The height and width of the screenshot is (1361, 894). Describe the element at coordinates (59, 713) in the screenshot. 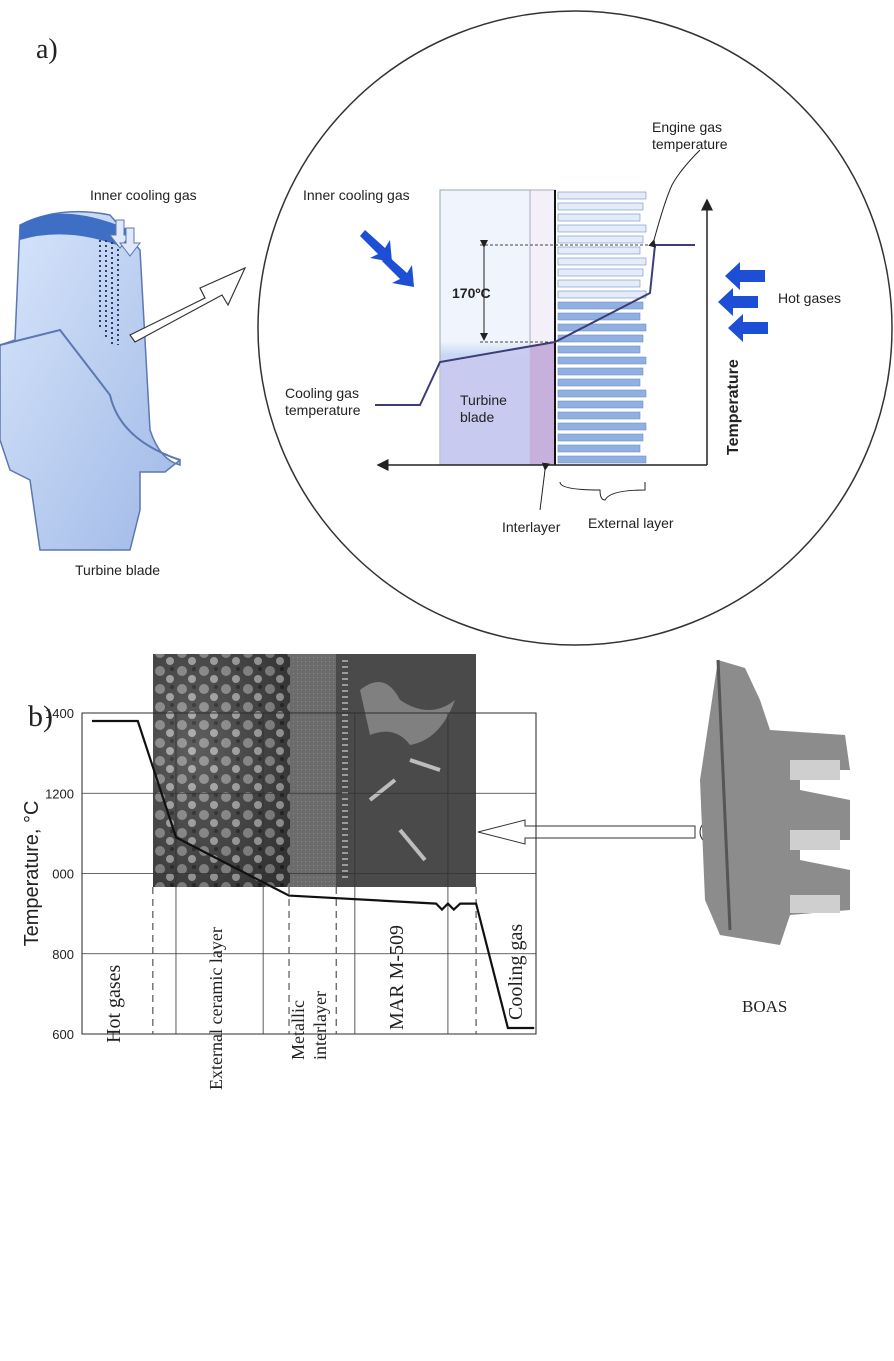

I see `y-tick-label: 1400` at that location.